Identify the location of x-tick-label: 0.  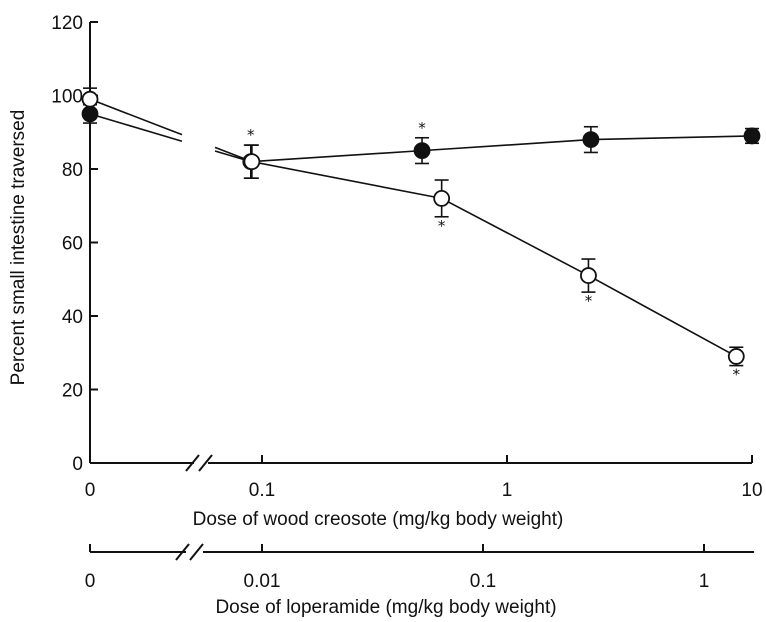
(90, 490).